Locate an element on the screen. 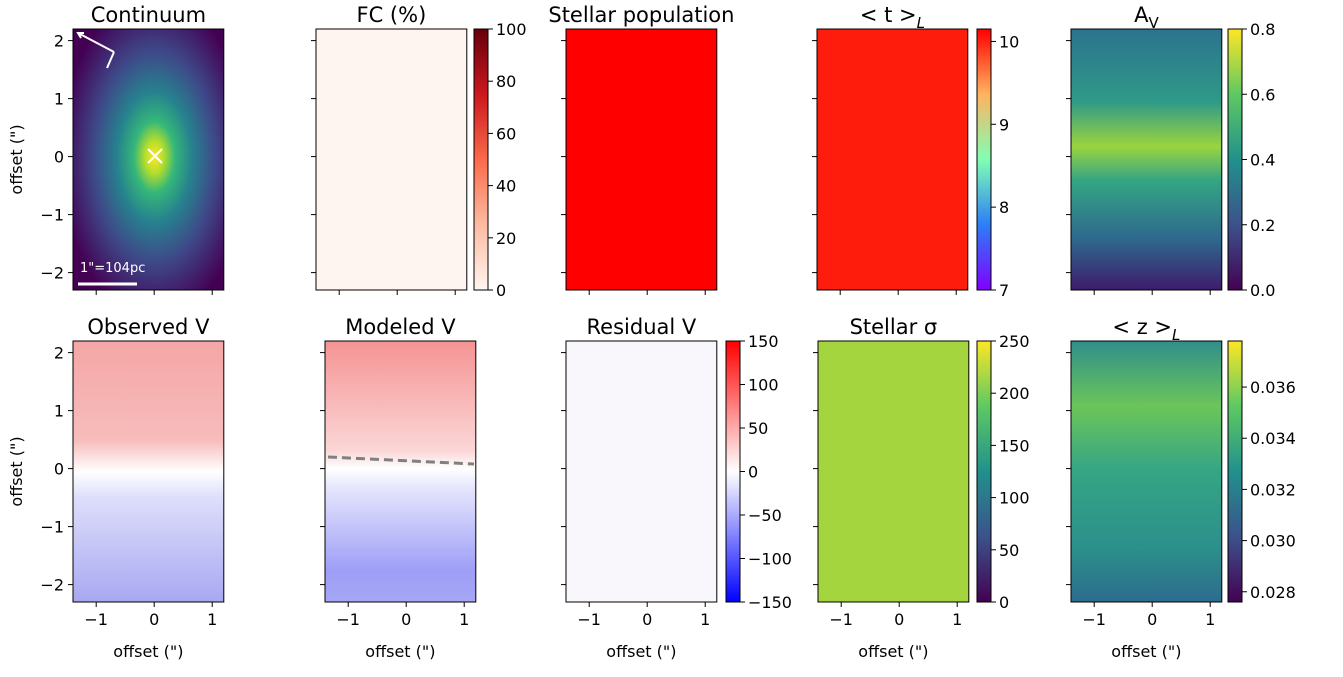  colorbar-tick-label: 60 is located at coordinates (506, 133).